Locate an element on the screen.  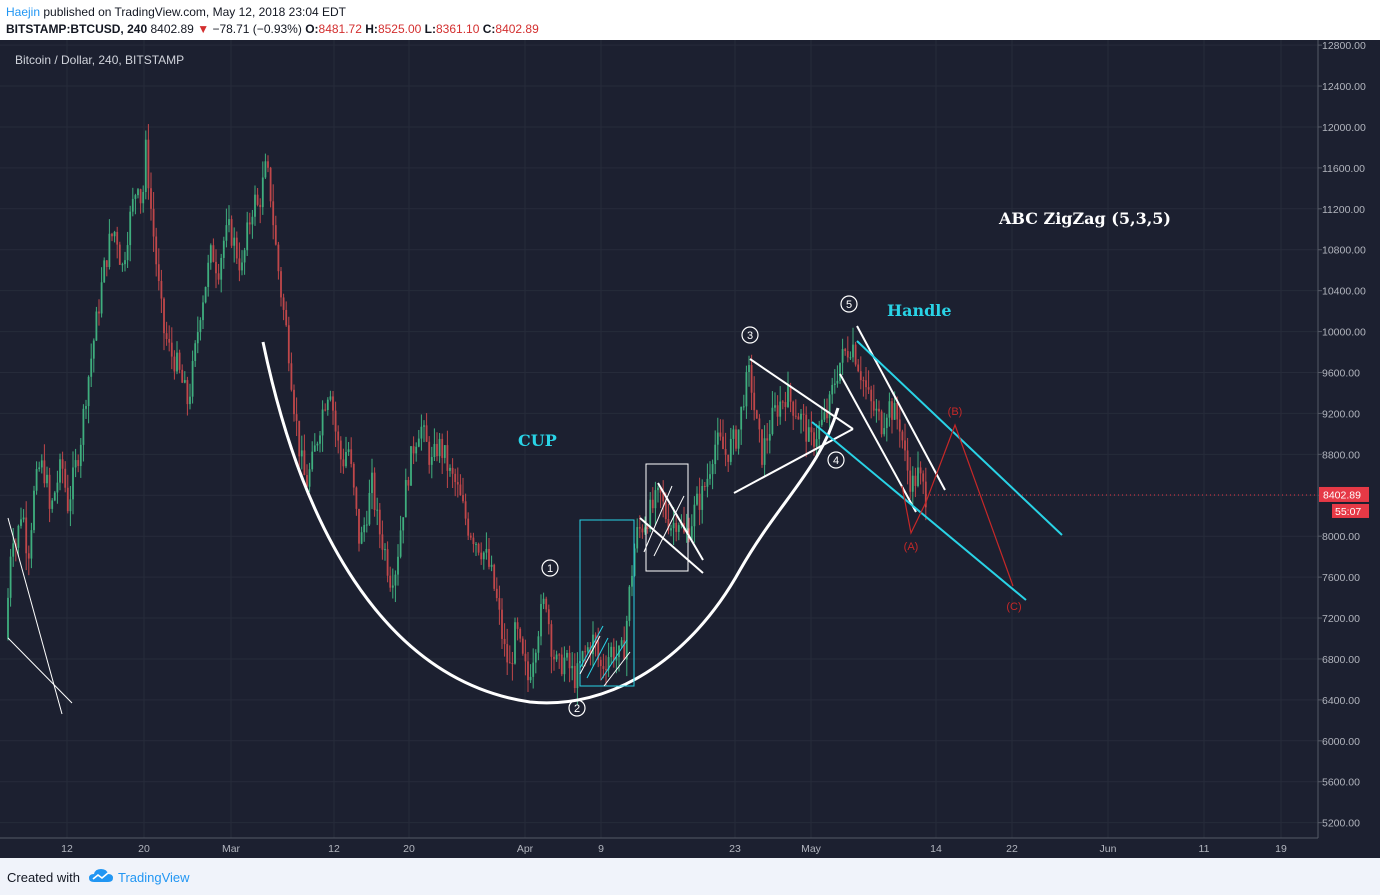
time-axis: 12 20 Mar 12 20 Apr 9 23 May 14 22 Jun 11 19 is located at coordinates (690, 847).